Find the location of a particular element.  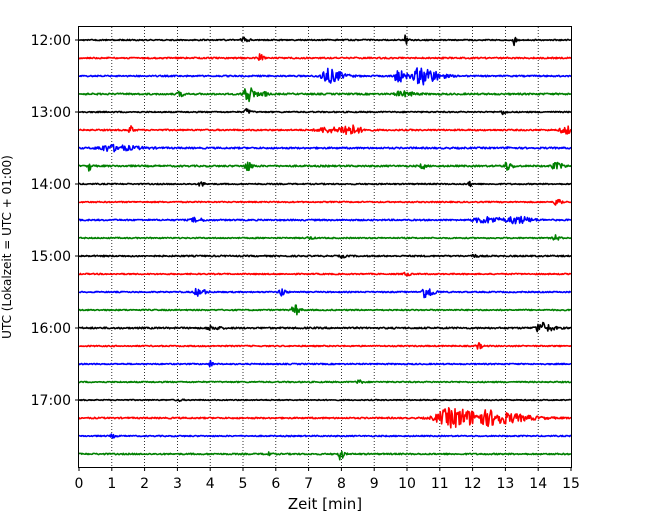

x-tick-label: 4 is located at coordinates (210, 484).